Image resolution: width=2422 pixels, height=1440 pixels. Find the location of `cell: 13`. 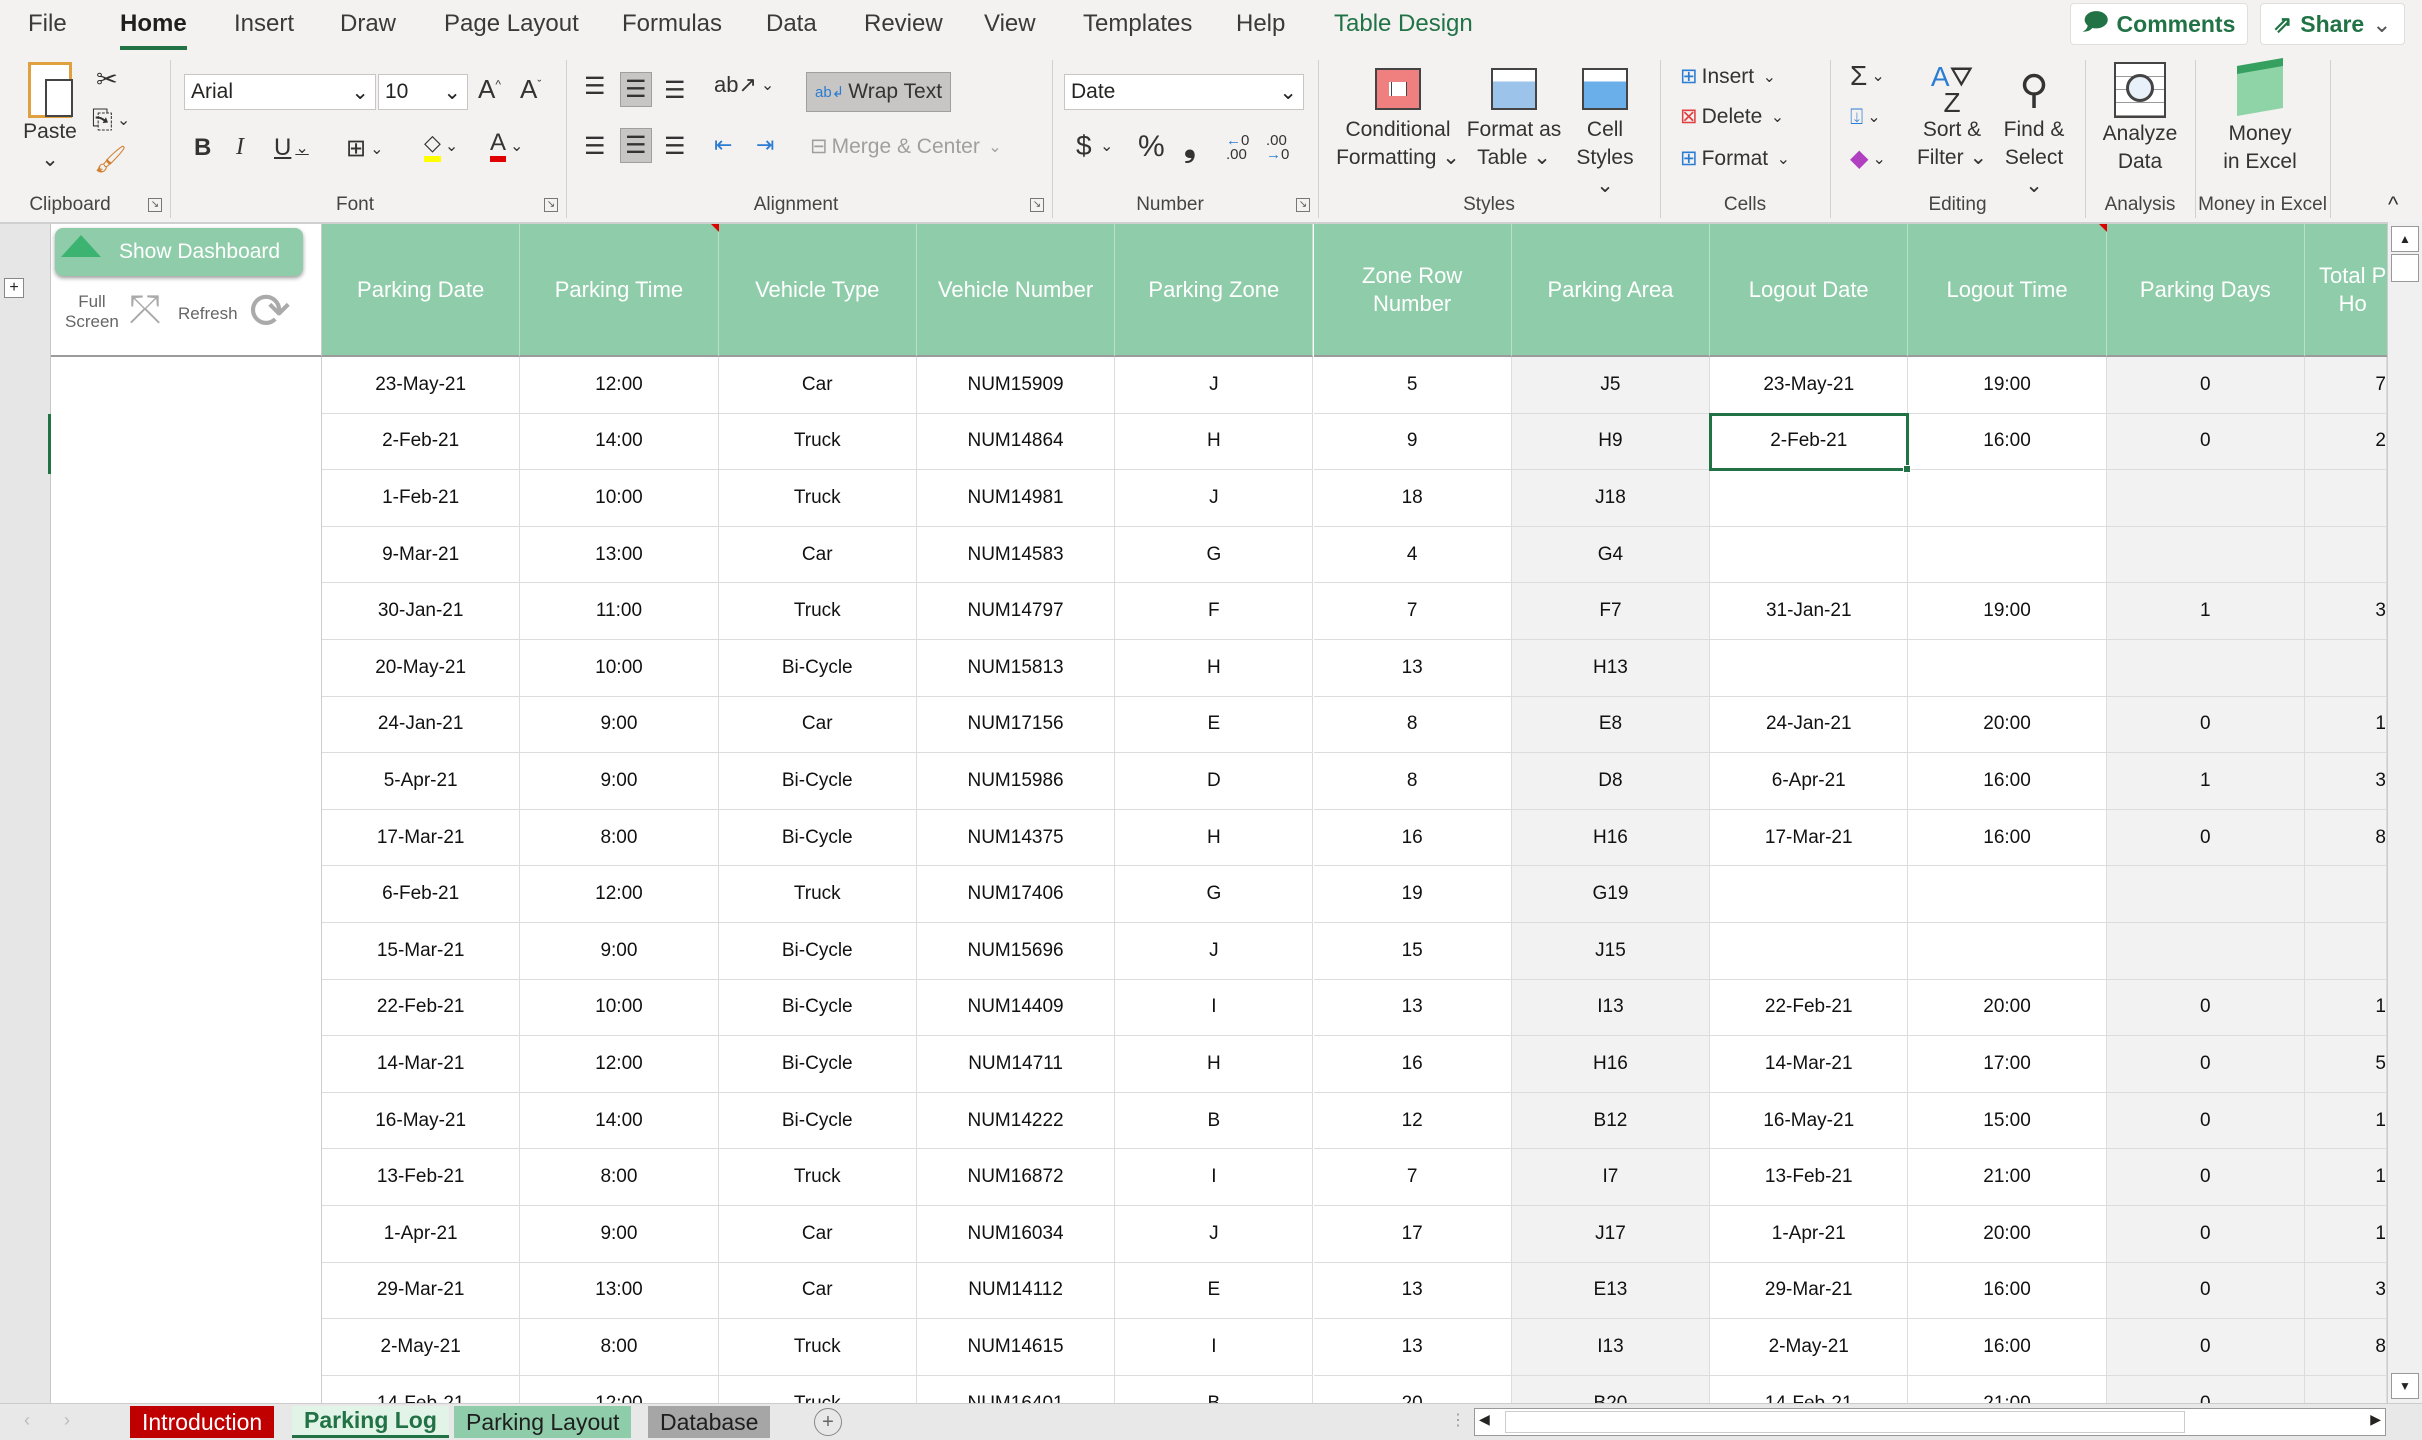

cell: 13 is located at coordinates (1412, 1291).